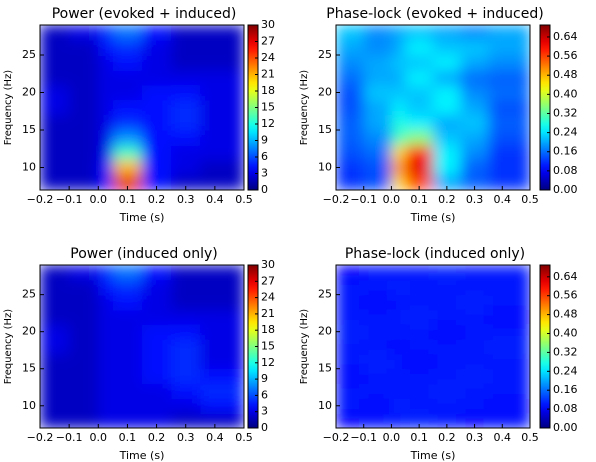  What do you see at coordinates (363, 437) in the screenshot?
I see `x-tick-label: −0.1` at bounding box center [363, 437].